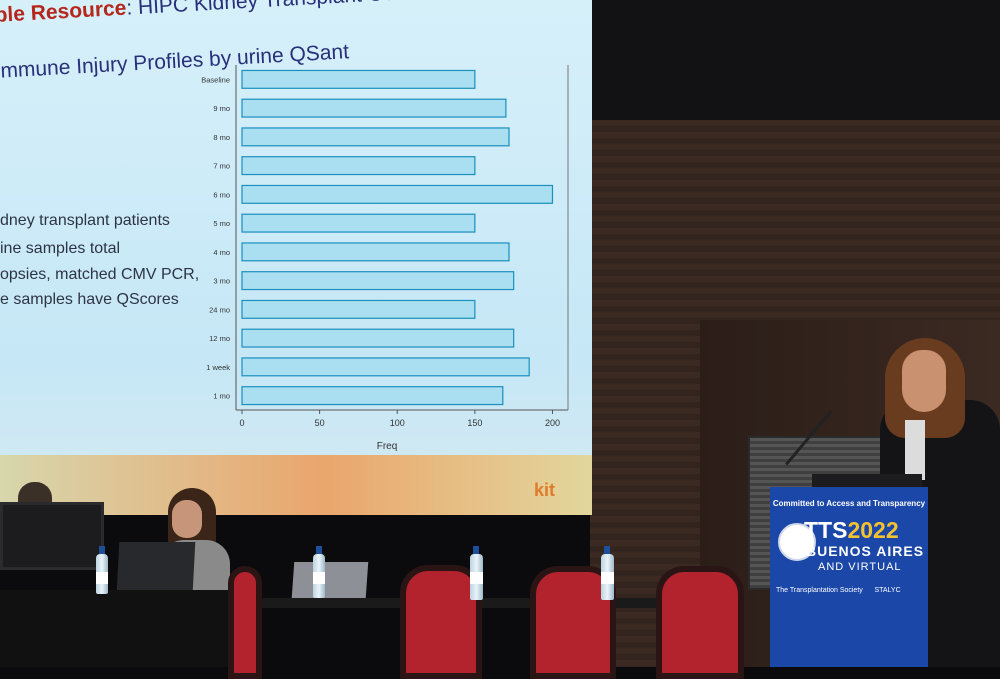 This screenshot has width=1000, height=679. Describe the element at coordinates (221, 108) in the screenshot. I see `y-tick-label: 9 mo` at that location.